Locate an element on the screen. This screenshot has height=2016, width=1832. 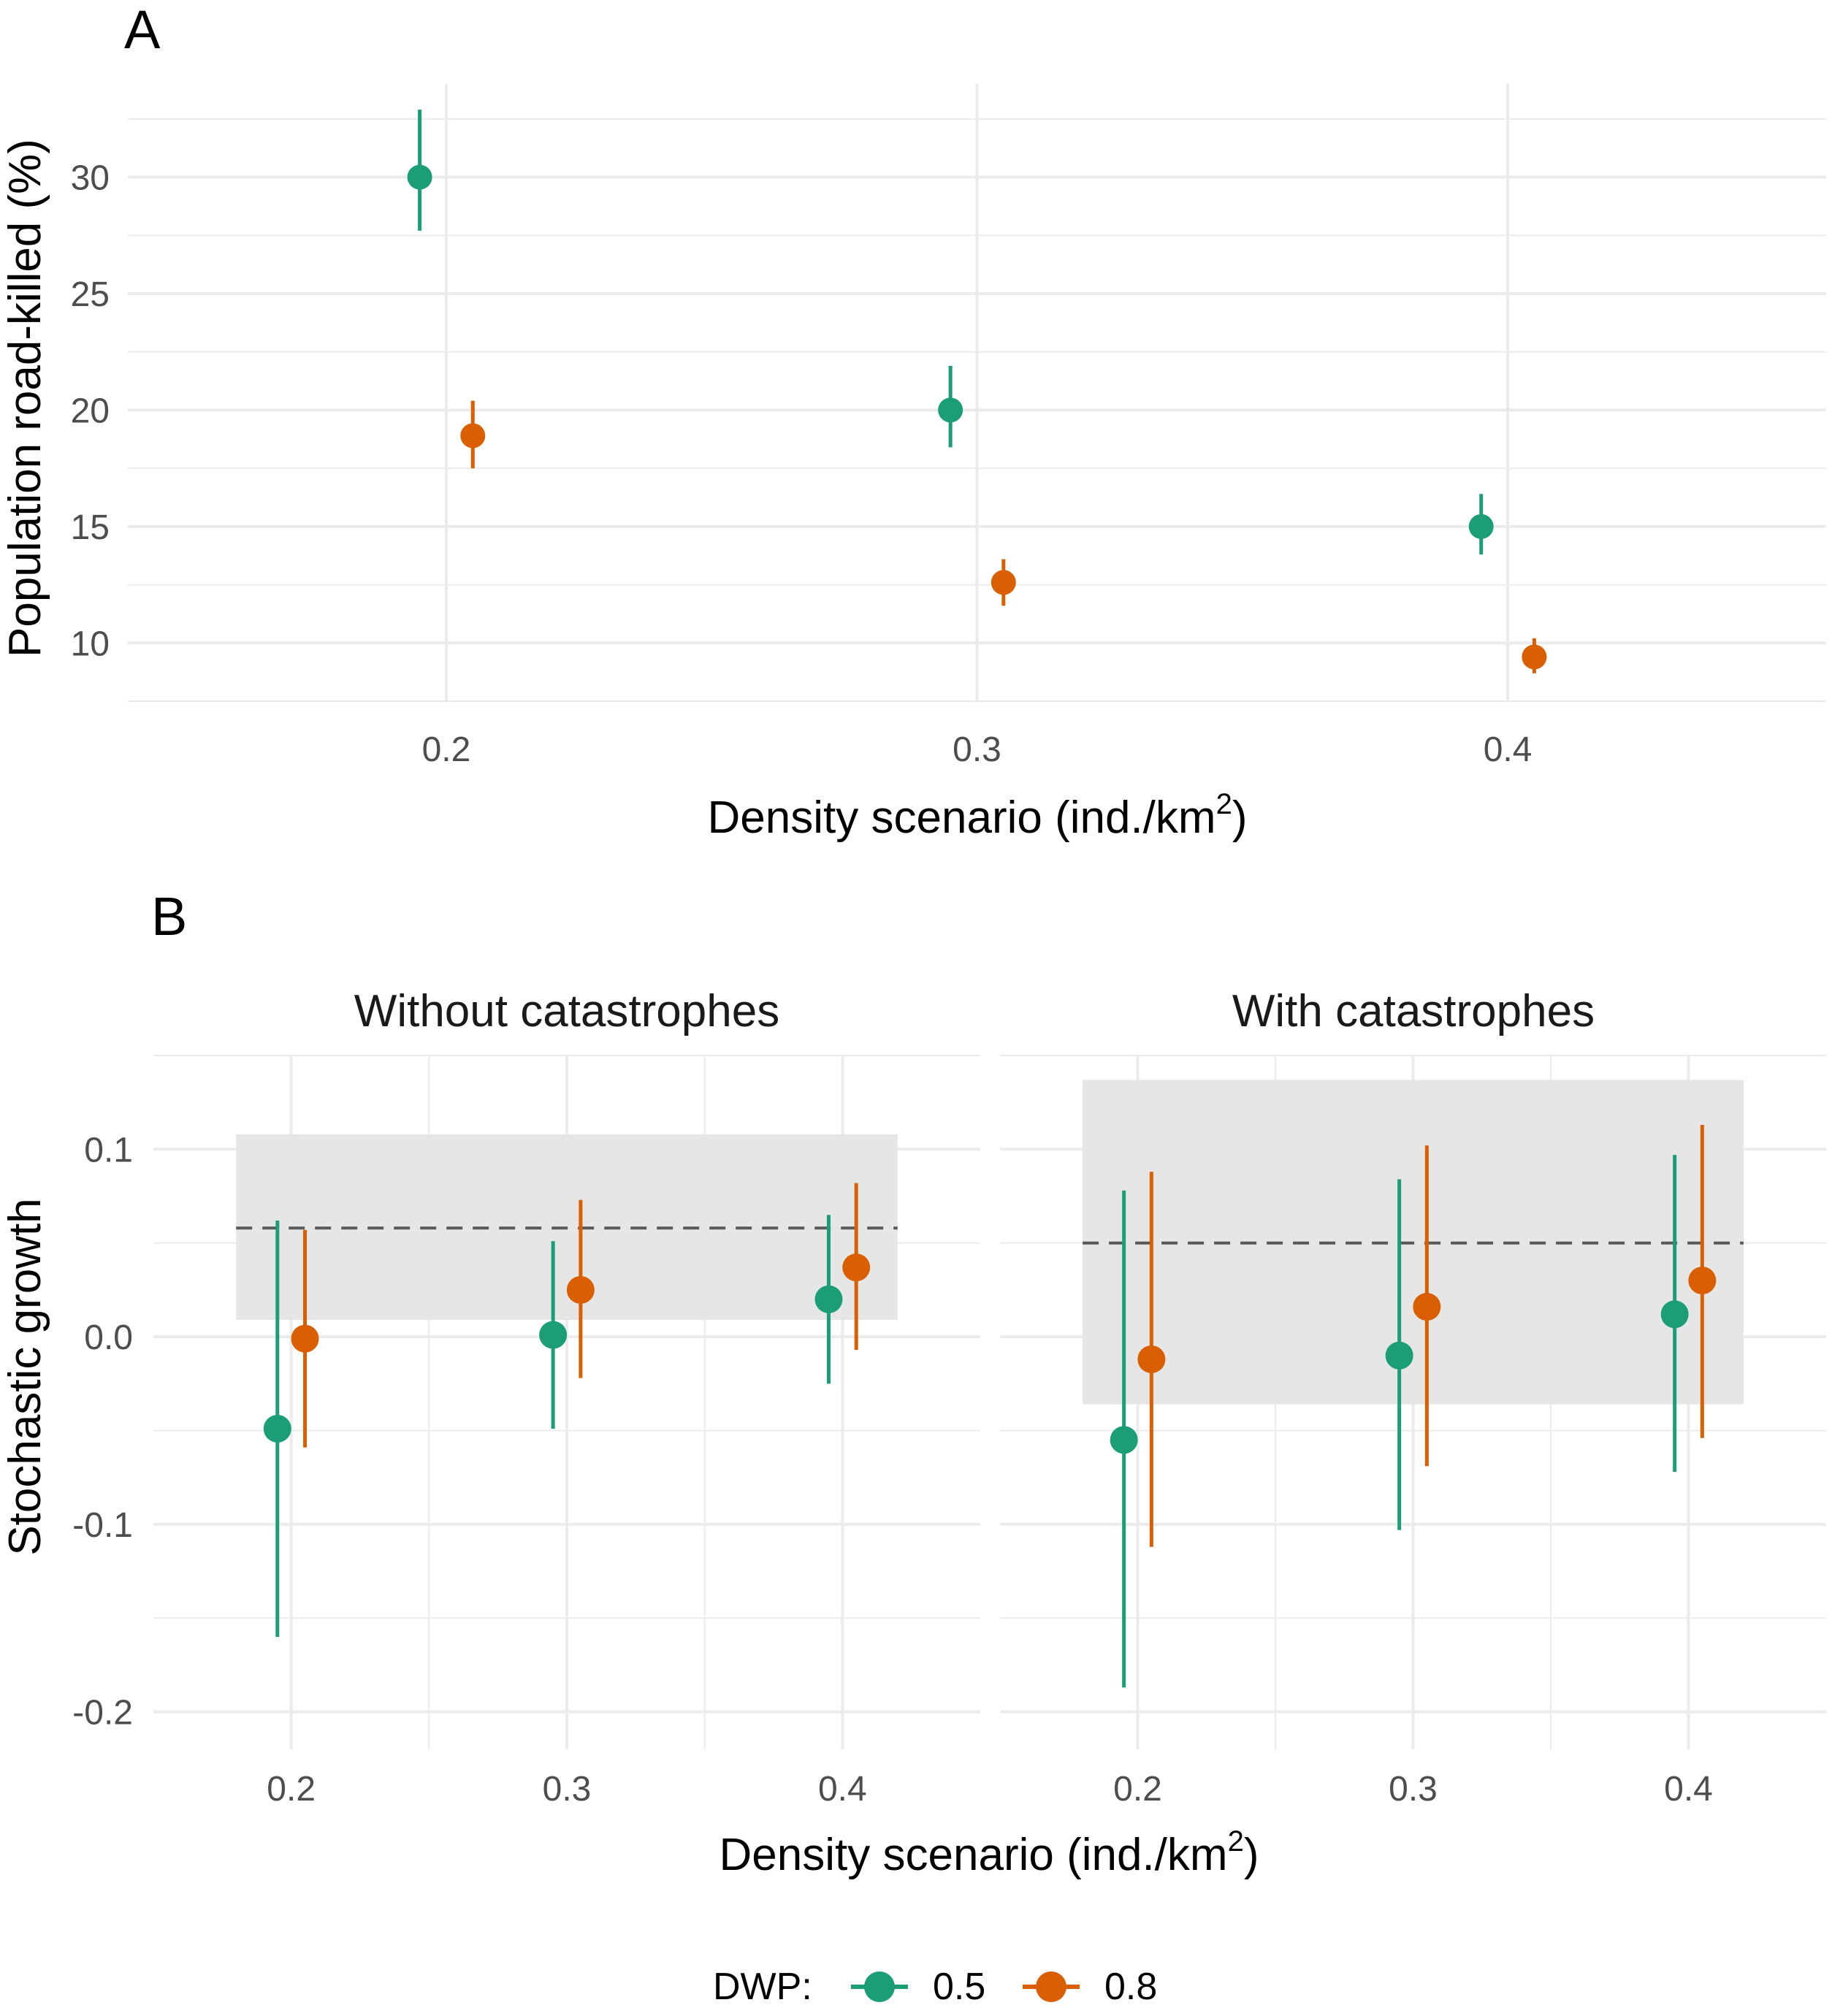
panel-a-series-0-8-x0-3-point is located at coordinates (1003, 582).